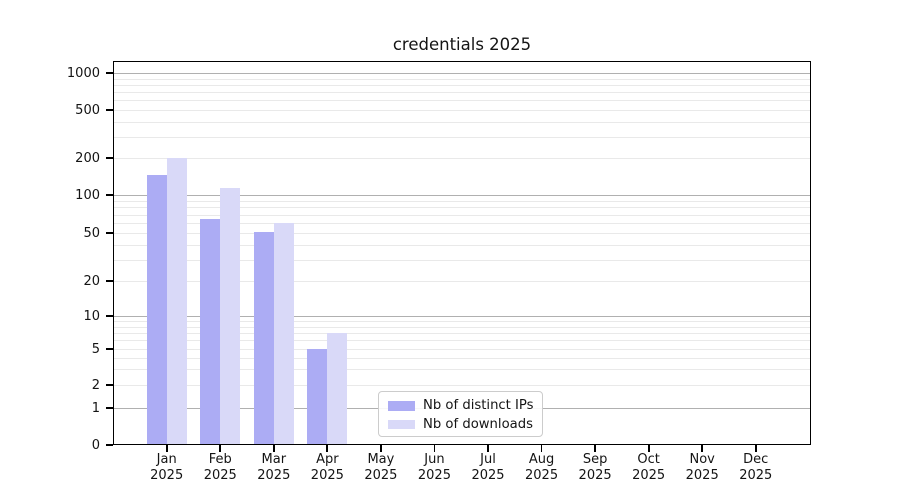 This screenshot has height=500, width=900. I want to click on legend-label-downloads: Nb of downloads, so click(478, 424).